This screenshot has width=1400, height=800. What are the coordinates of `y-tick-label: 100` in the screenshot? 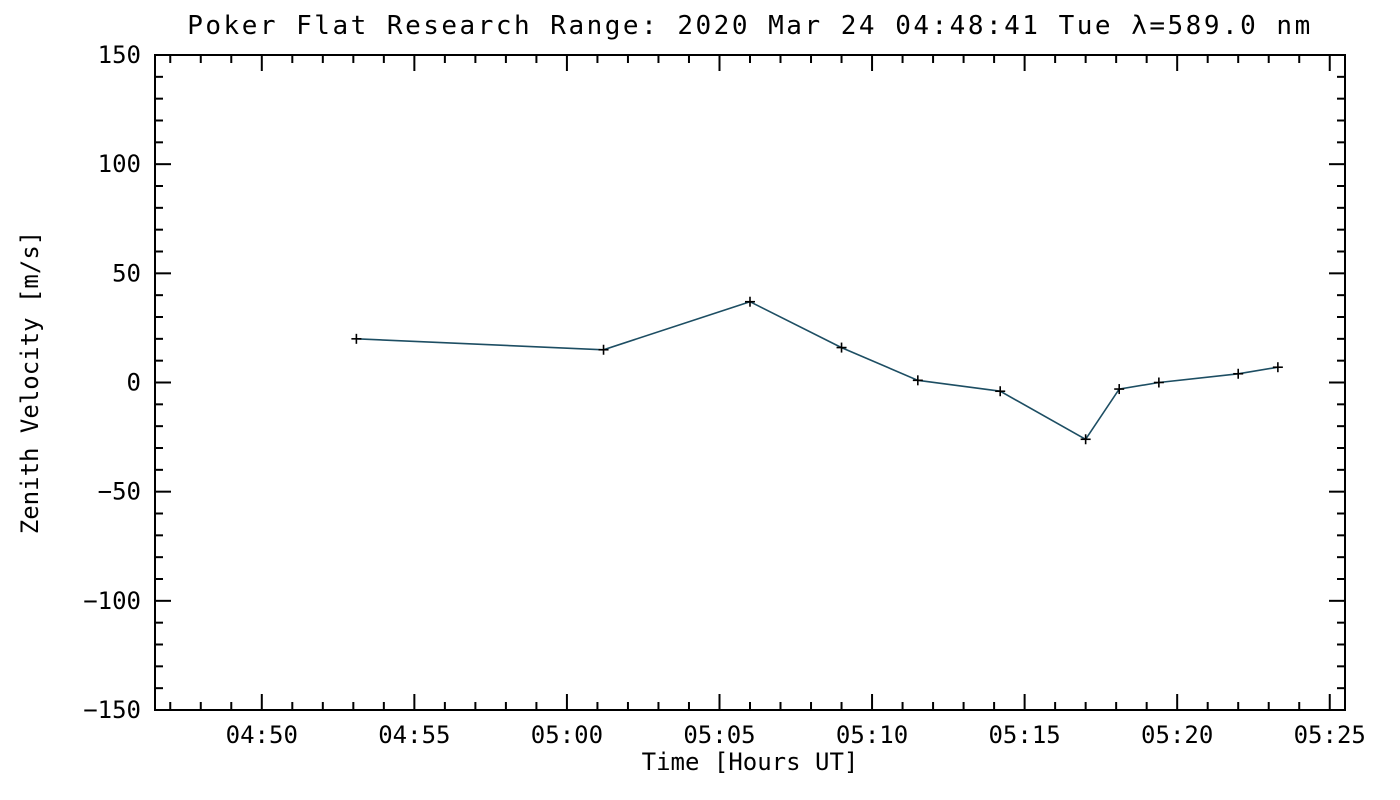 It's located at (119, 164).